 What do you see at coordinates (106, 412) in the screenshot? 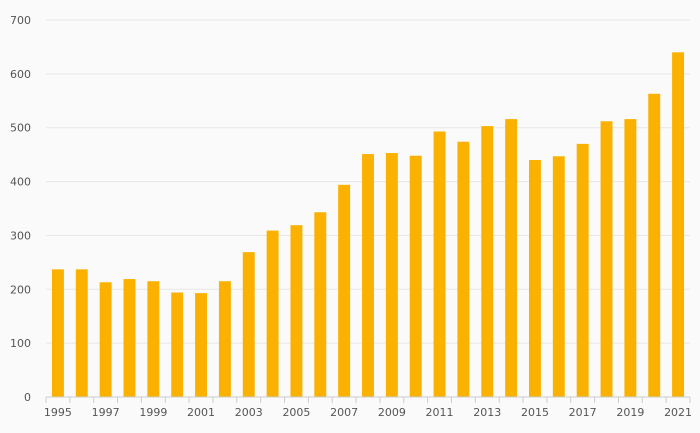
I see `x-tick-label: 1997` at bounding box center [106, 412].